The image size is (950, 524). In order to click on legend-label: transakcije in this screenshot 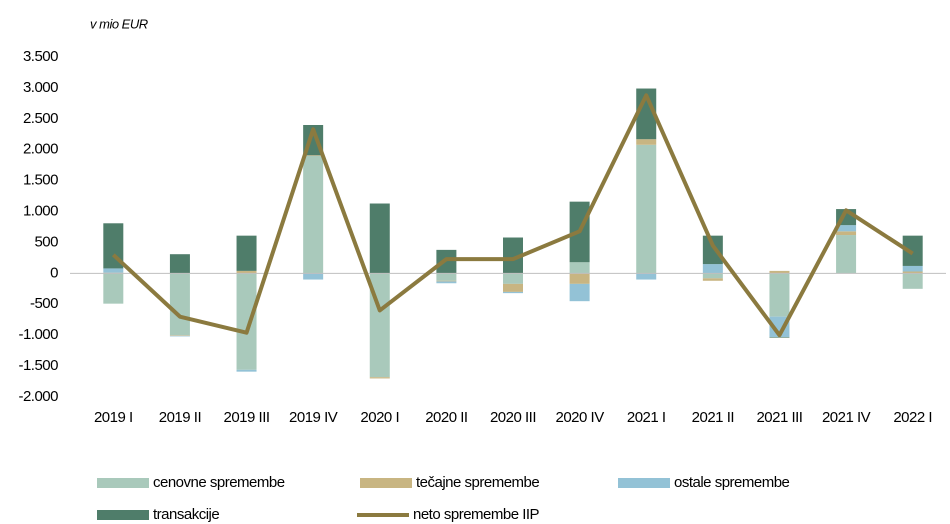, I will do `click(186, 514)`.